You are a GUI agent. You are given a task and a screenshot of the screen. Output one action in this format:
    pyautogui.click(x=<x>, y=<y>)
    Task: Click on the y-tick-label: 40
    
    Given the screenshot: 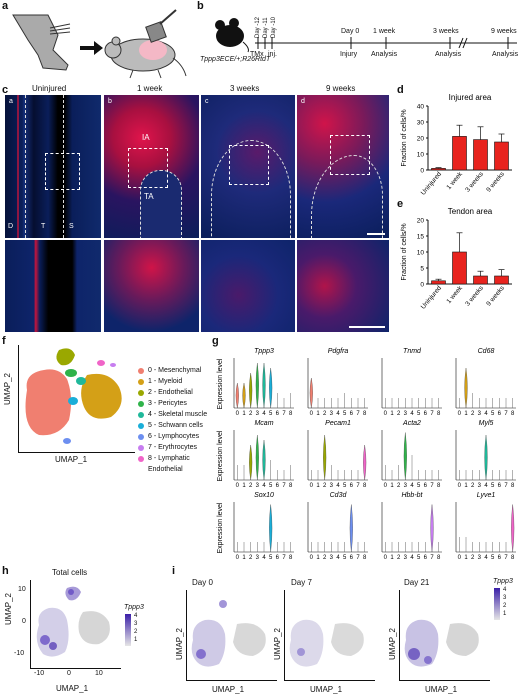 What is the action you would take?
    pyautogui.click(x=421, y=107)
    